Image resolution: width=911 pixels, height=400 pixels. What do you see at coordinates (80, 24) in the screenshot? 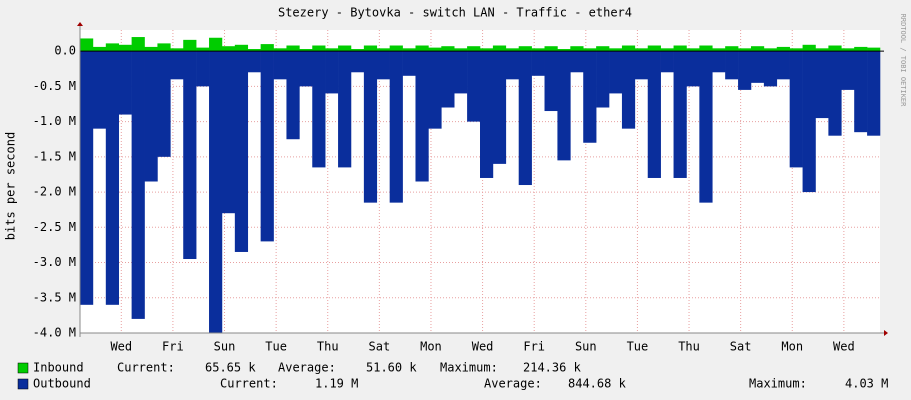
I see `axis-arrow` at bounding box center [80, 24].